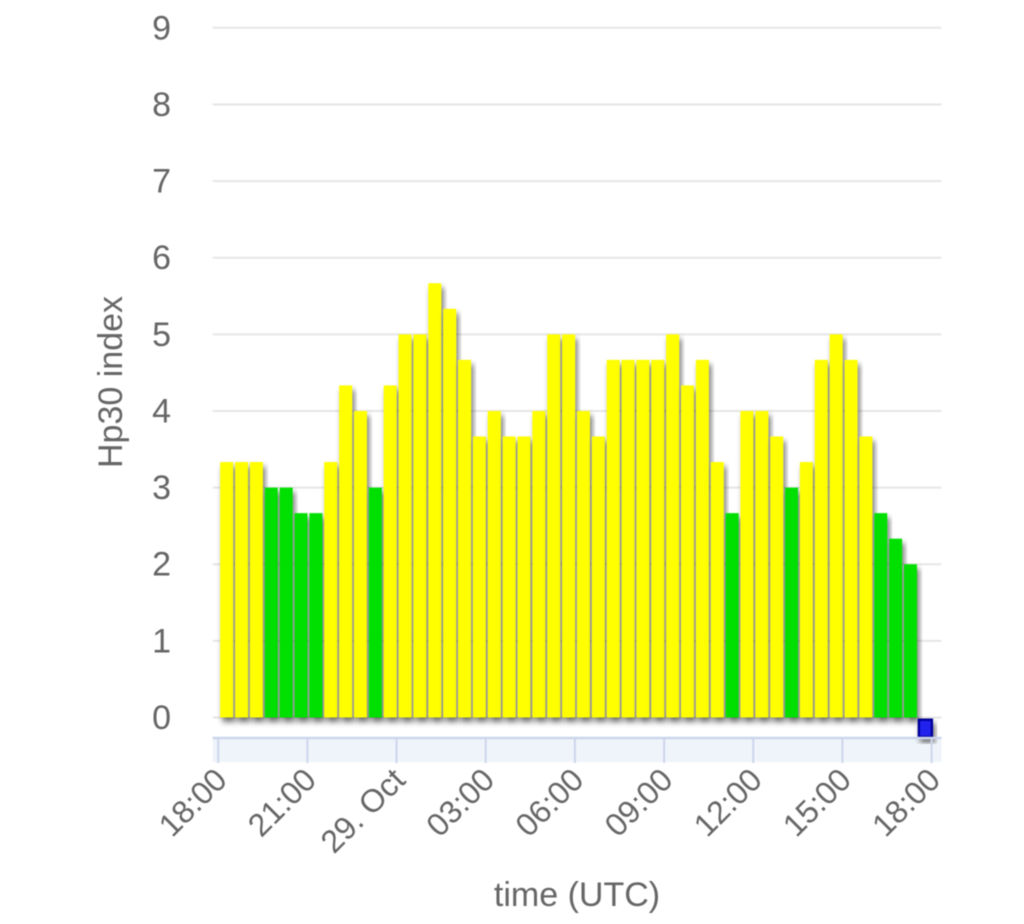 The image size is (1024, 924). Describe the element at coordinates (161, 718) in the screenshot. I see `svg-text: 0` at that location.